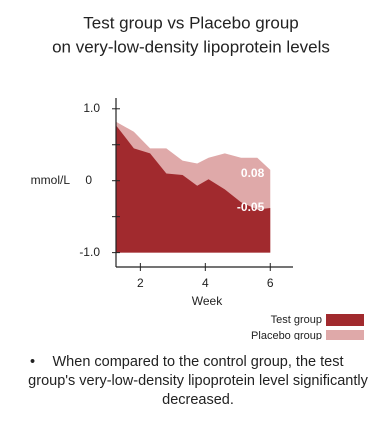 Image resolution: width=382 pixels, height=431 pixels. Describe the element at coordinates (89, 252) in the screenshot. I see `y-tick-label: -1.0` at that location.